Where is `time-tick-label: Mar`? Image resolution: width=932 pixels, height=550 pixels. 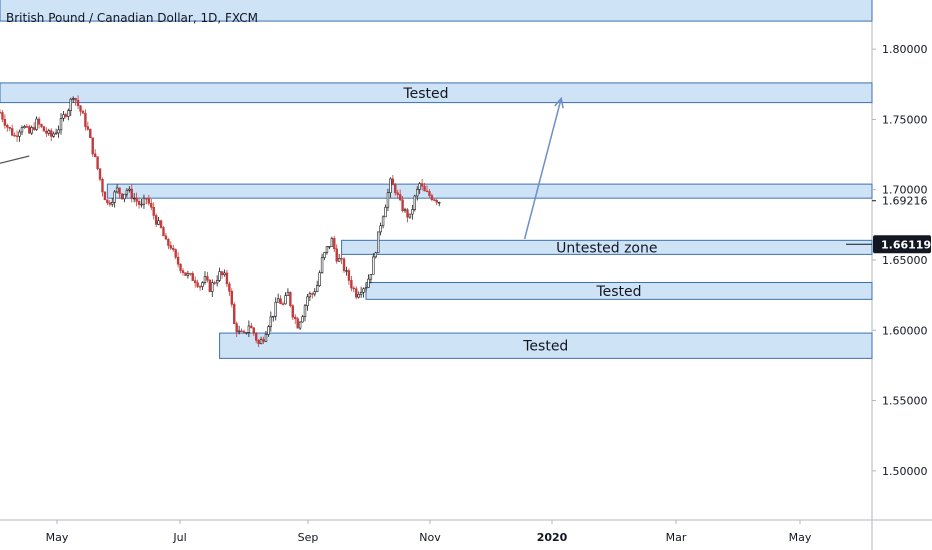 time-tick-label: Mar is located at coordinates (676, 537).